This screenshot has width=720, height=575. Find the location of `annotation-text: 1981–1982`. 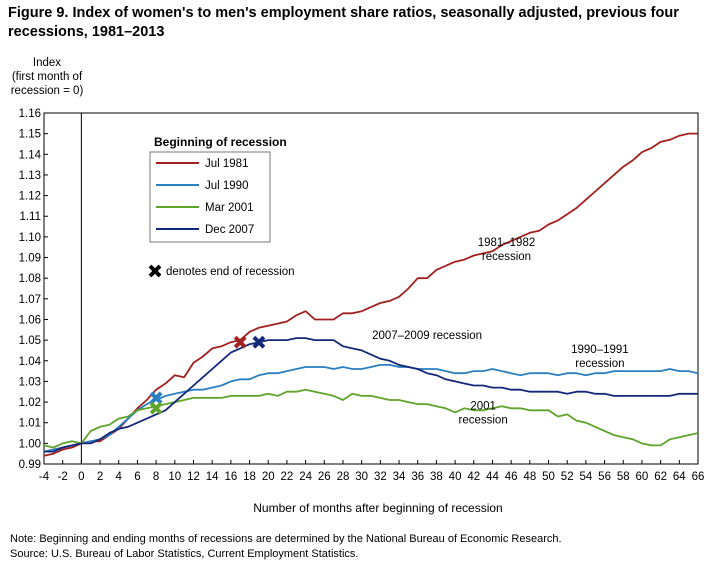

annotation-text: 1981–1982 is located at coordinates (507, 243).